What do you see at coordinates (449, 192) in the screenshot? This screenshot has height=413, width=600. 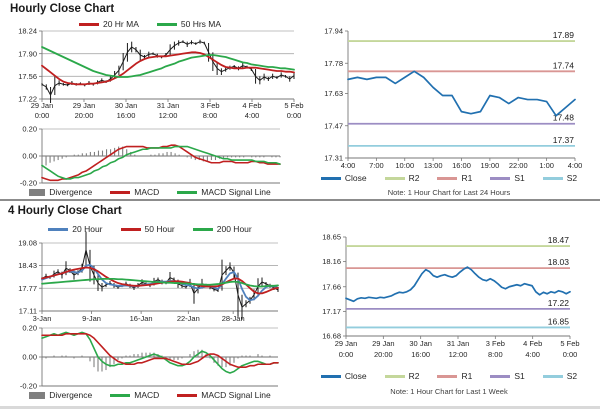 I see `last-24-hours-note: Note: 1 Hour Chart for Last 24 Hours` at bounding box center [449, 192].